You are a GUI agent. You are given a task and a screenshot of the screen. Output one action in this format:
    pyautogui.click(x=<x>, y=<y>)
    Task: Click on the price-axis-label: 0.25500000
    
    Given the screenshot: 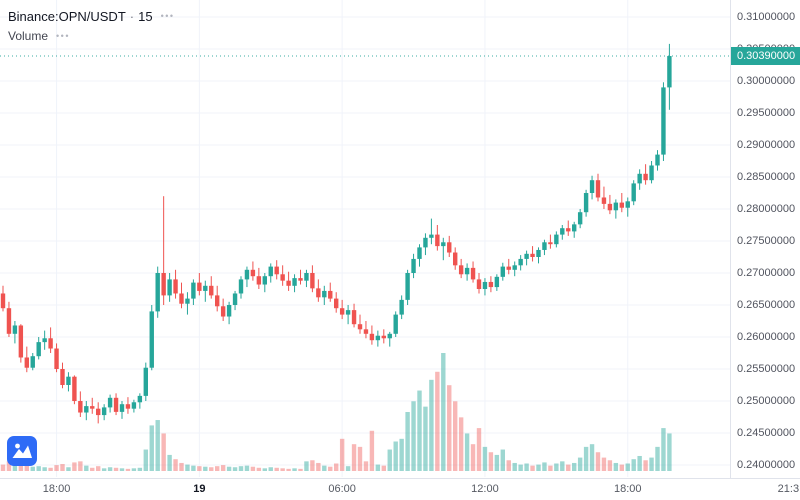 What is the action you would take?
    pyautogui.click(x=766, y=369)
    